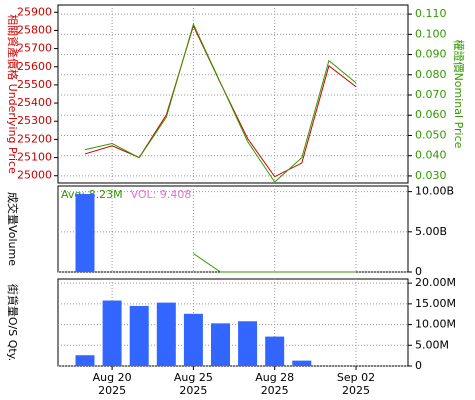  Describe the element at coordinates (34, 84) in the screenshot. I see `y-tick-label: 25500` at that location.